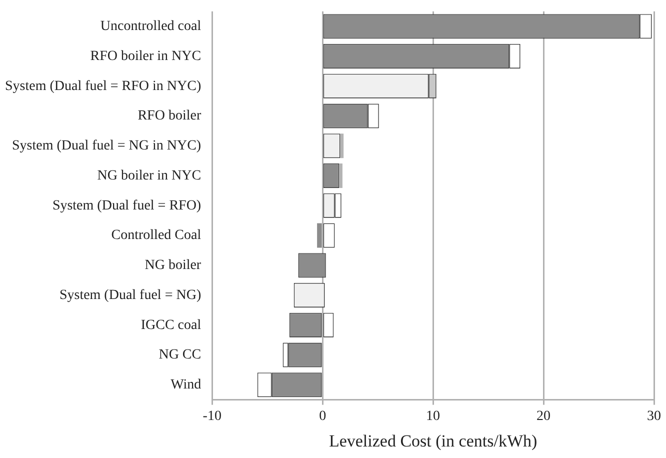 Image resolution: width=666 pixels, height=458 pixels. Describe the element at coordinates (212, 416) in the screenshot. I see `x-tick-label: -10` at that location.